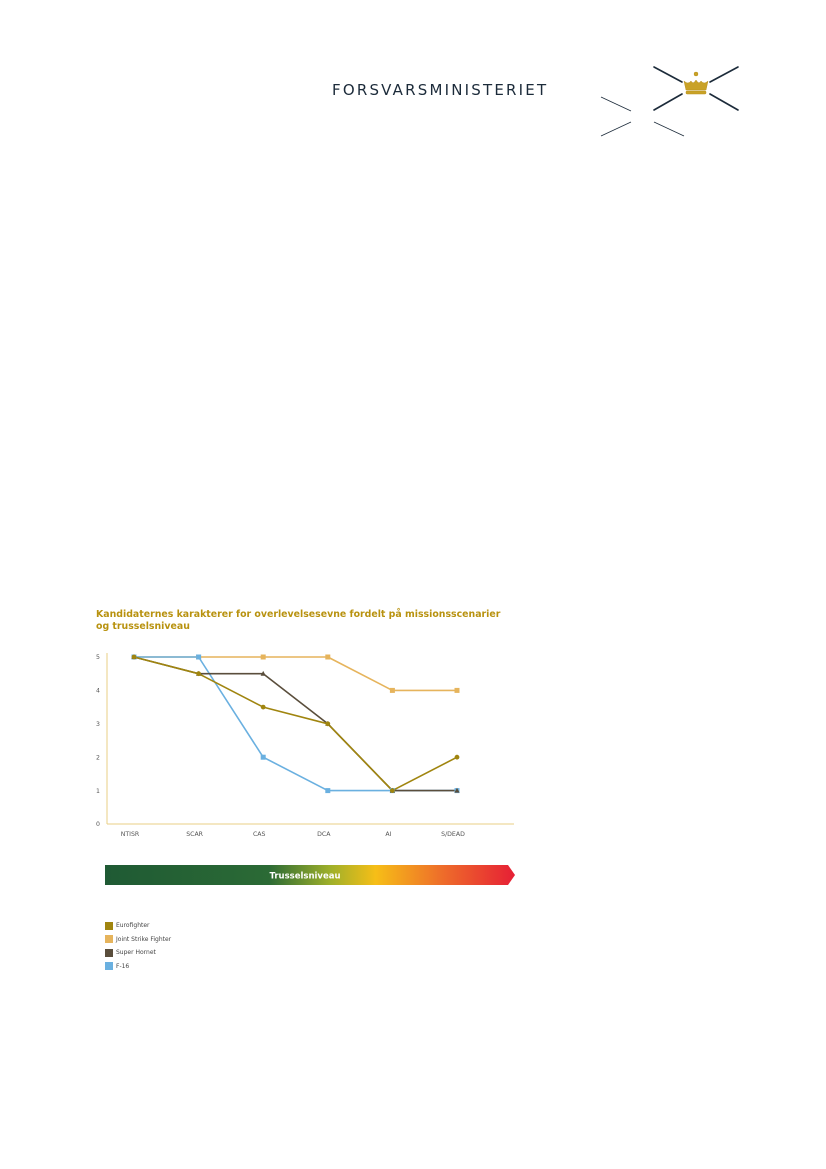  What do you see at coordinates (98, 691) in the screenshot?
I see `y-tick-label: 4` at bounding box center [98, 691].